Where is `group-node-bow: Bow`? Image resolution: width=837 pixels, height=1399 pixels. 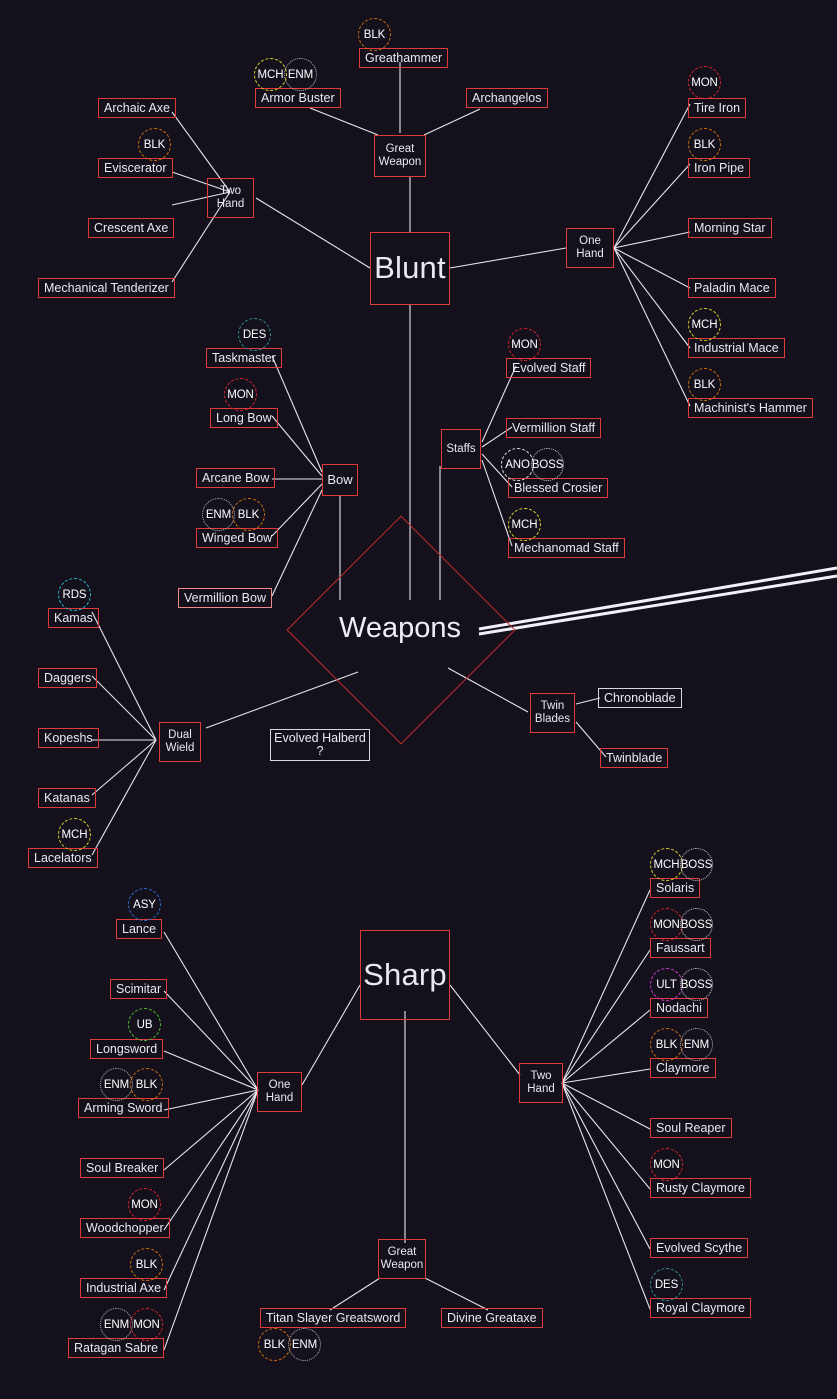
group-node-bow: Bow is located at coordinates (340, 480).